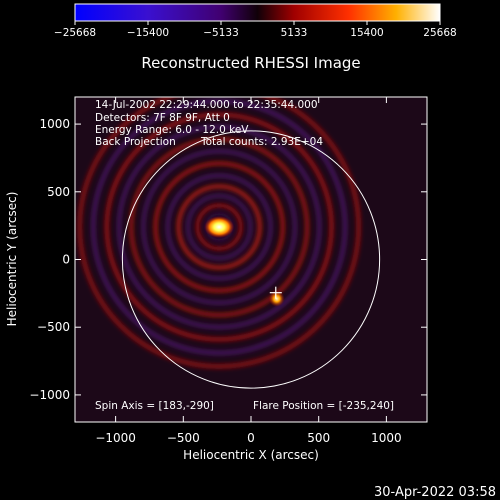 The image size is (500, 500). I want to click on annotation-detectors: Detectors: 7F 8F 9F, Att 0, so click(162, 118).